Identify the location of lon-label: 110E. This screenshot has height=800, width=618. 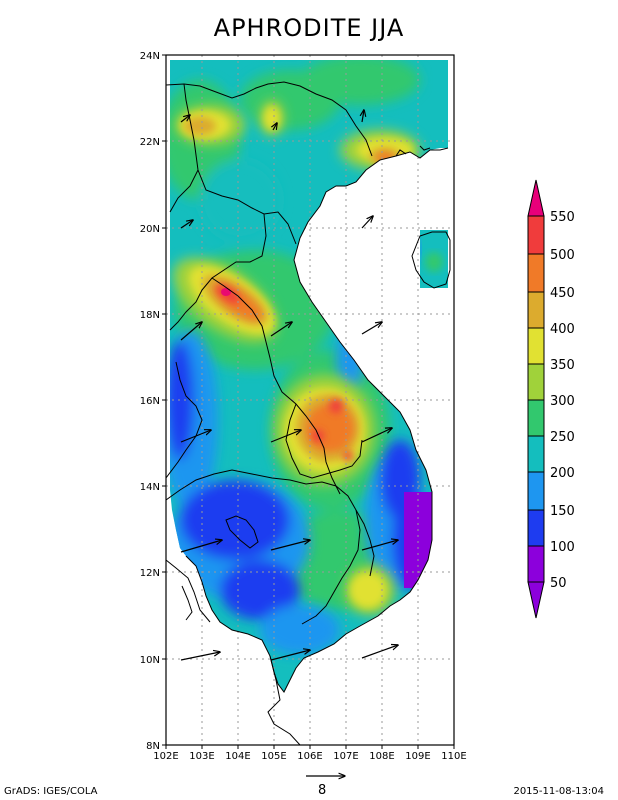
(453, 756).